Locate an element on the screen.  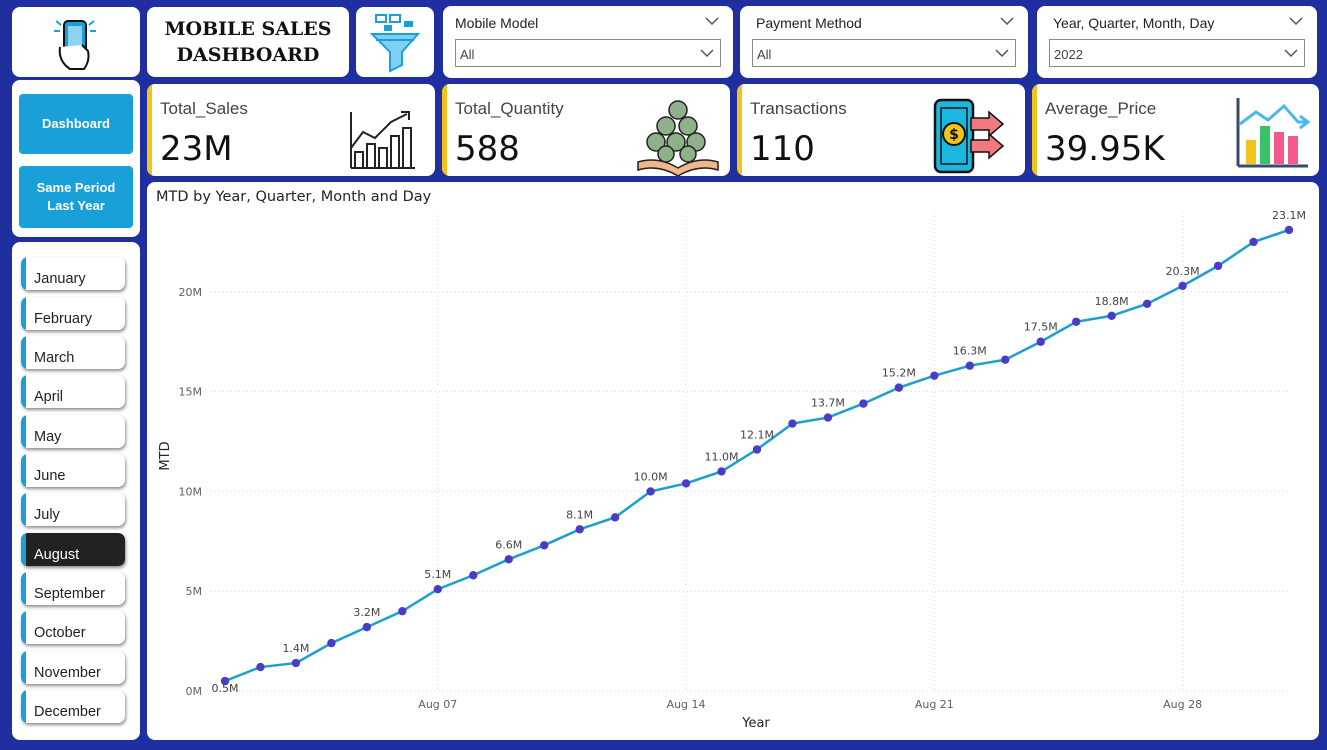
month-november: November is located at coordinates (73, 667).